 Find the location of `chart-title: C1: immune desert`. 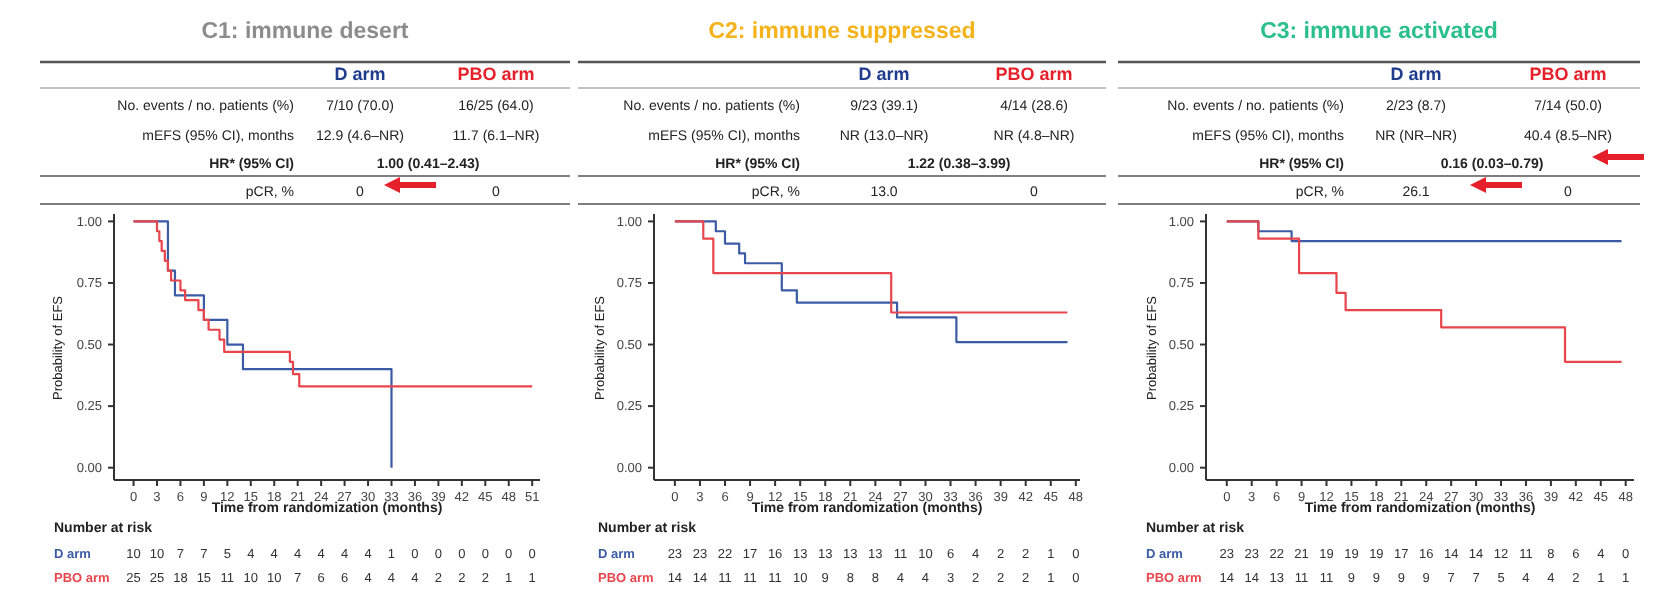

chart-title: C1: immune desert is located at coordinates (305, 32).